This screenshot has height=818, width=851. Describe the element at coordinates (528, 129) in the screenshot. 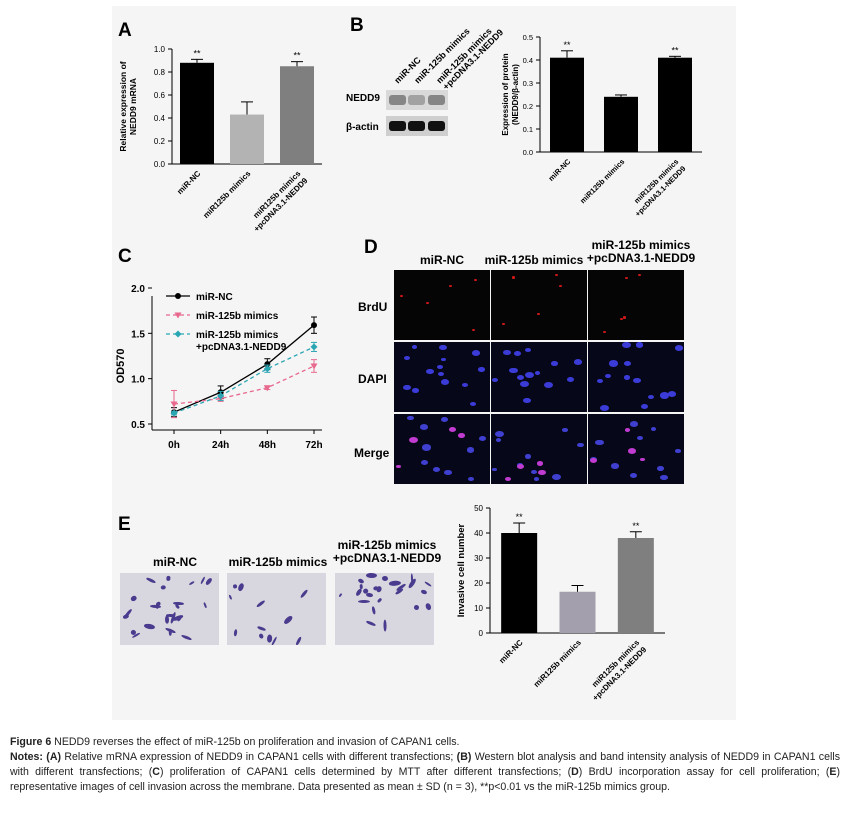

I see `y-tick-label: 0.1` at that location.